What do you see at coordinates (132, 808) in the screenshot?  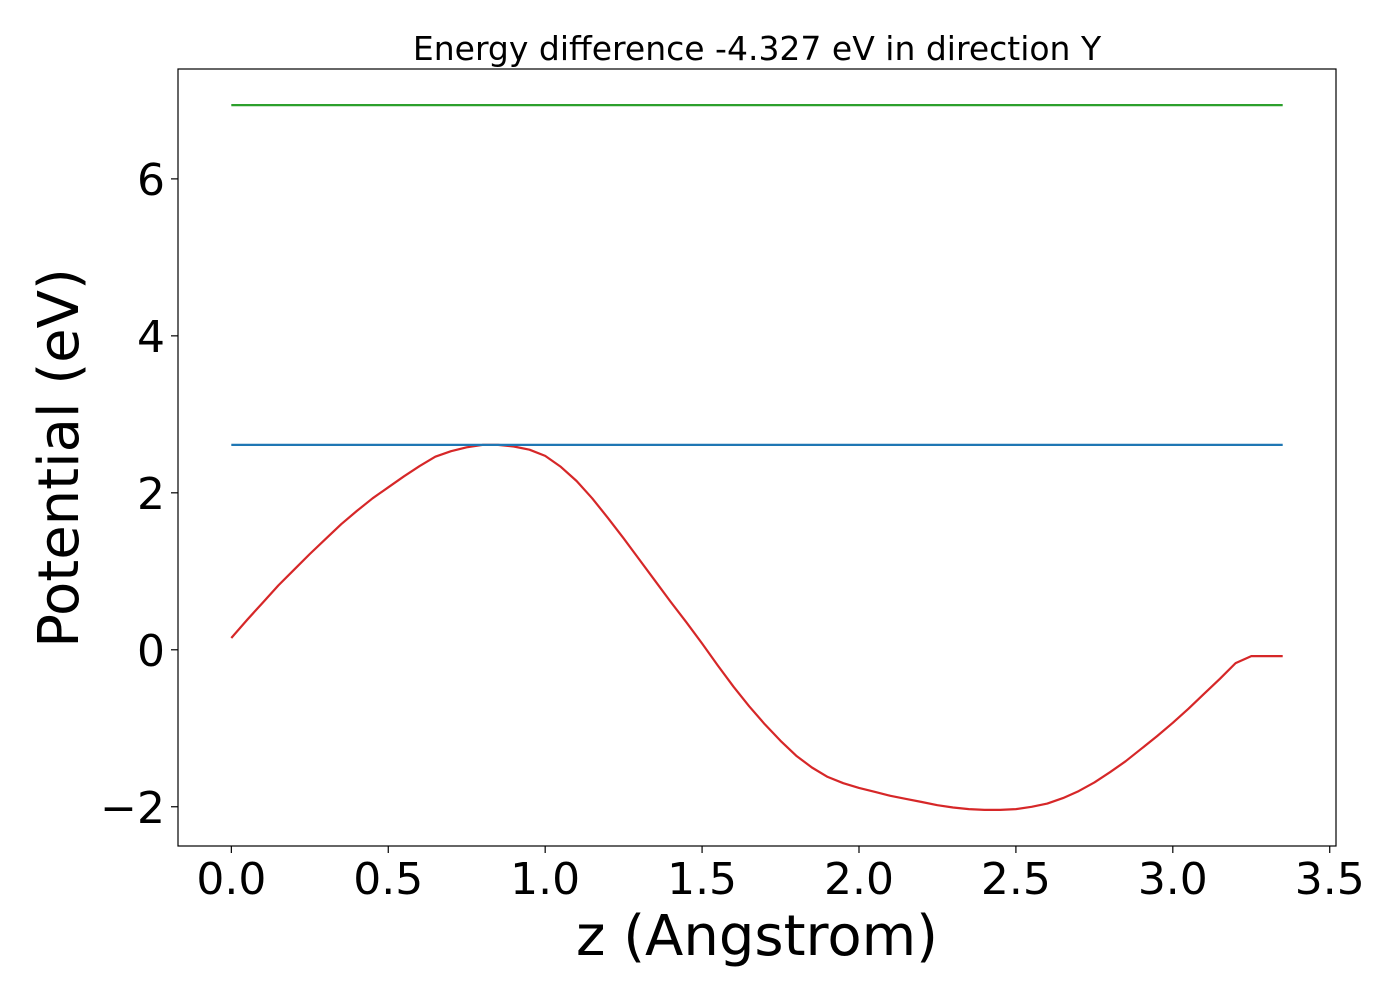 I see `y-tick-label: −2` at bounding box center [132, 808].